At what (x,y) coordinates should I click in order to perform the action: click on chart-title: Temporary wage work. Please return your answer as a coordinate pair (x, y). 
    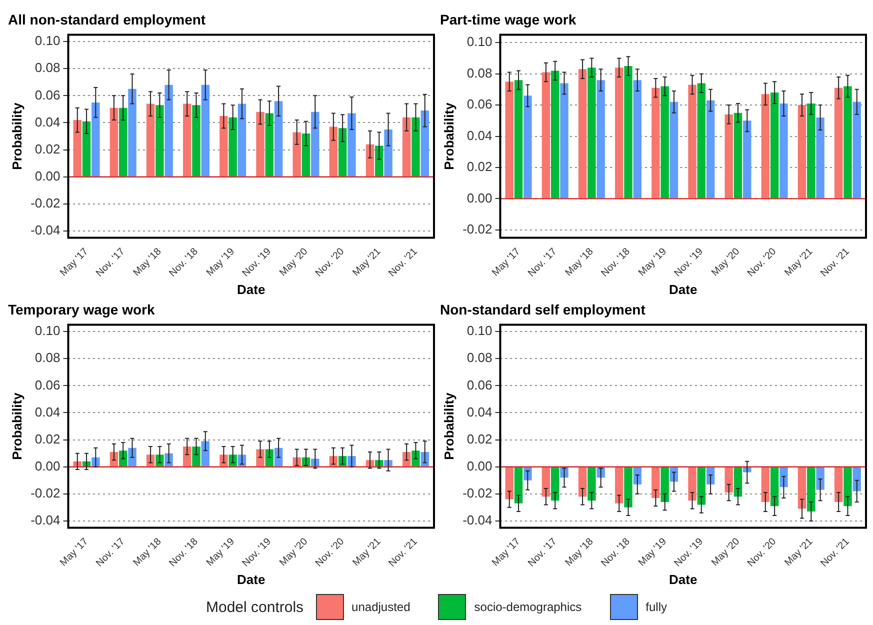
    Looking at the image, I should click on (81, 309).